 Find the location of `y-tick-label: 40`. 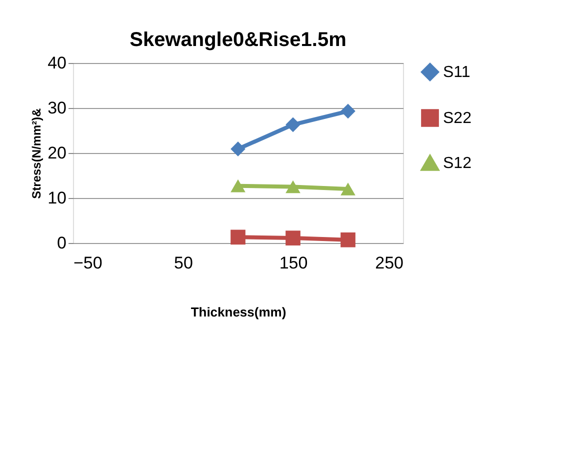

y-tick-label: 40 is located at coordinates (57, 63).